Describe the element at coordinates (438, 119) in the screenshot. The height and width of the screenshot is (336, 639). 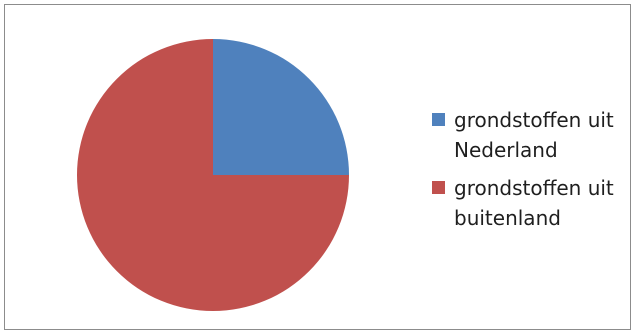
I see `legend-swatch-nederland` at that location.